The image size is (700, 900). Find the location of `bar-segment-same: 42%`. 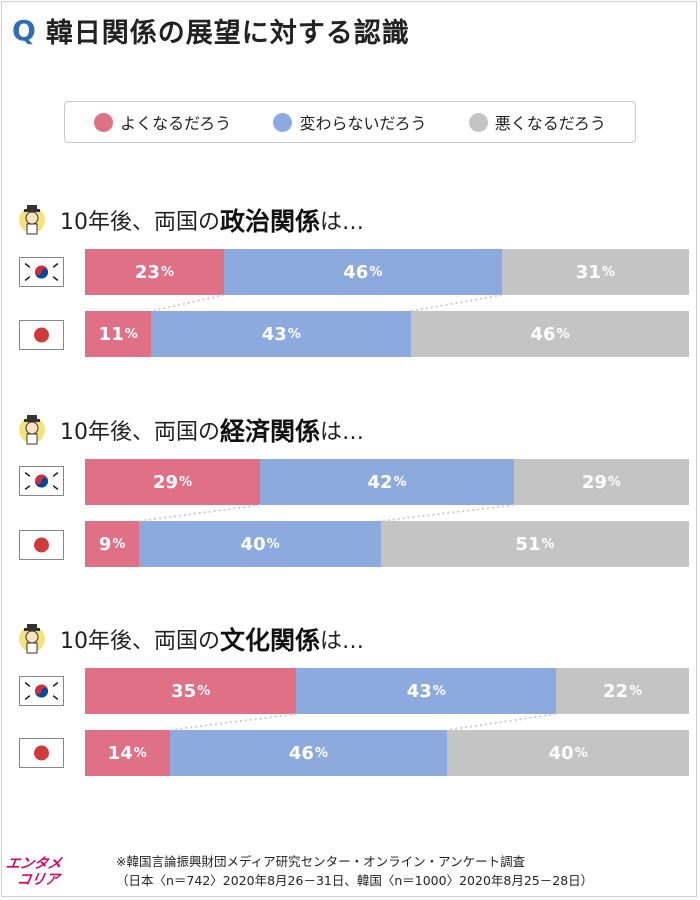

bar-segment-same: 42% is located at coordinates (387, 482).